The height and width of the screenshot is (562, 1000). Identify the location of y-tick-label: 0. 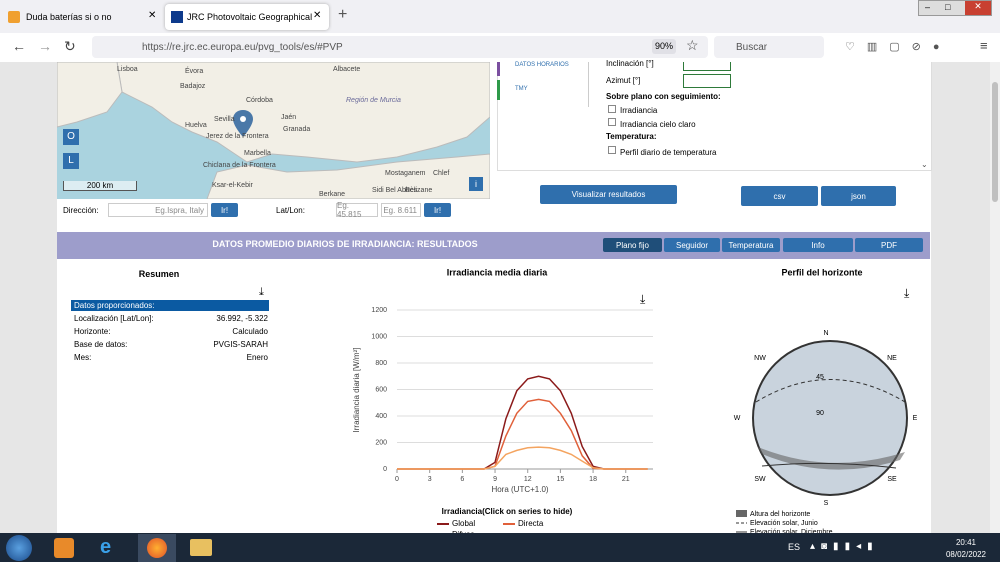
(385, 469).